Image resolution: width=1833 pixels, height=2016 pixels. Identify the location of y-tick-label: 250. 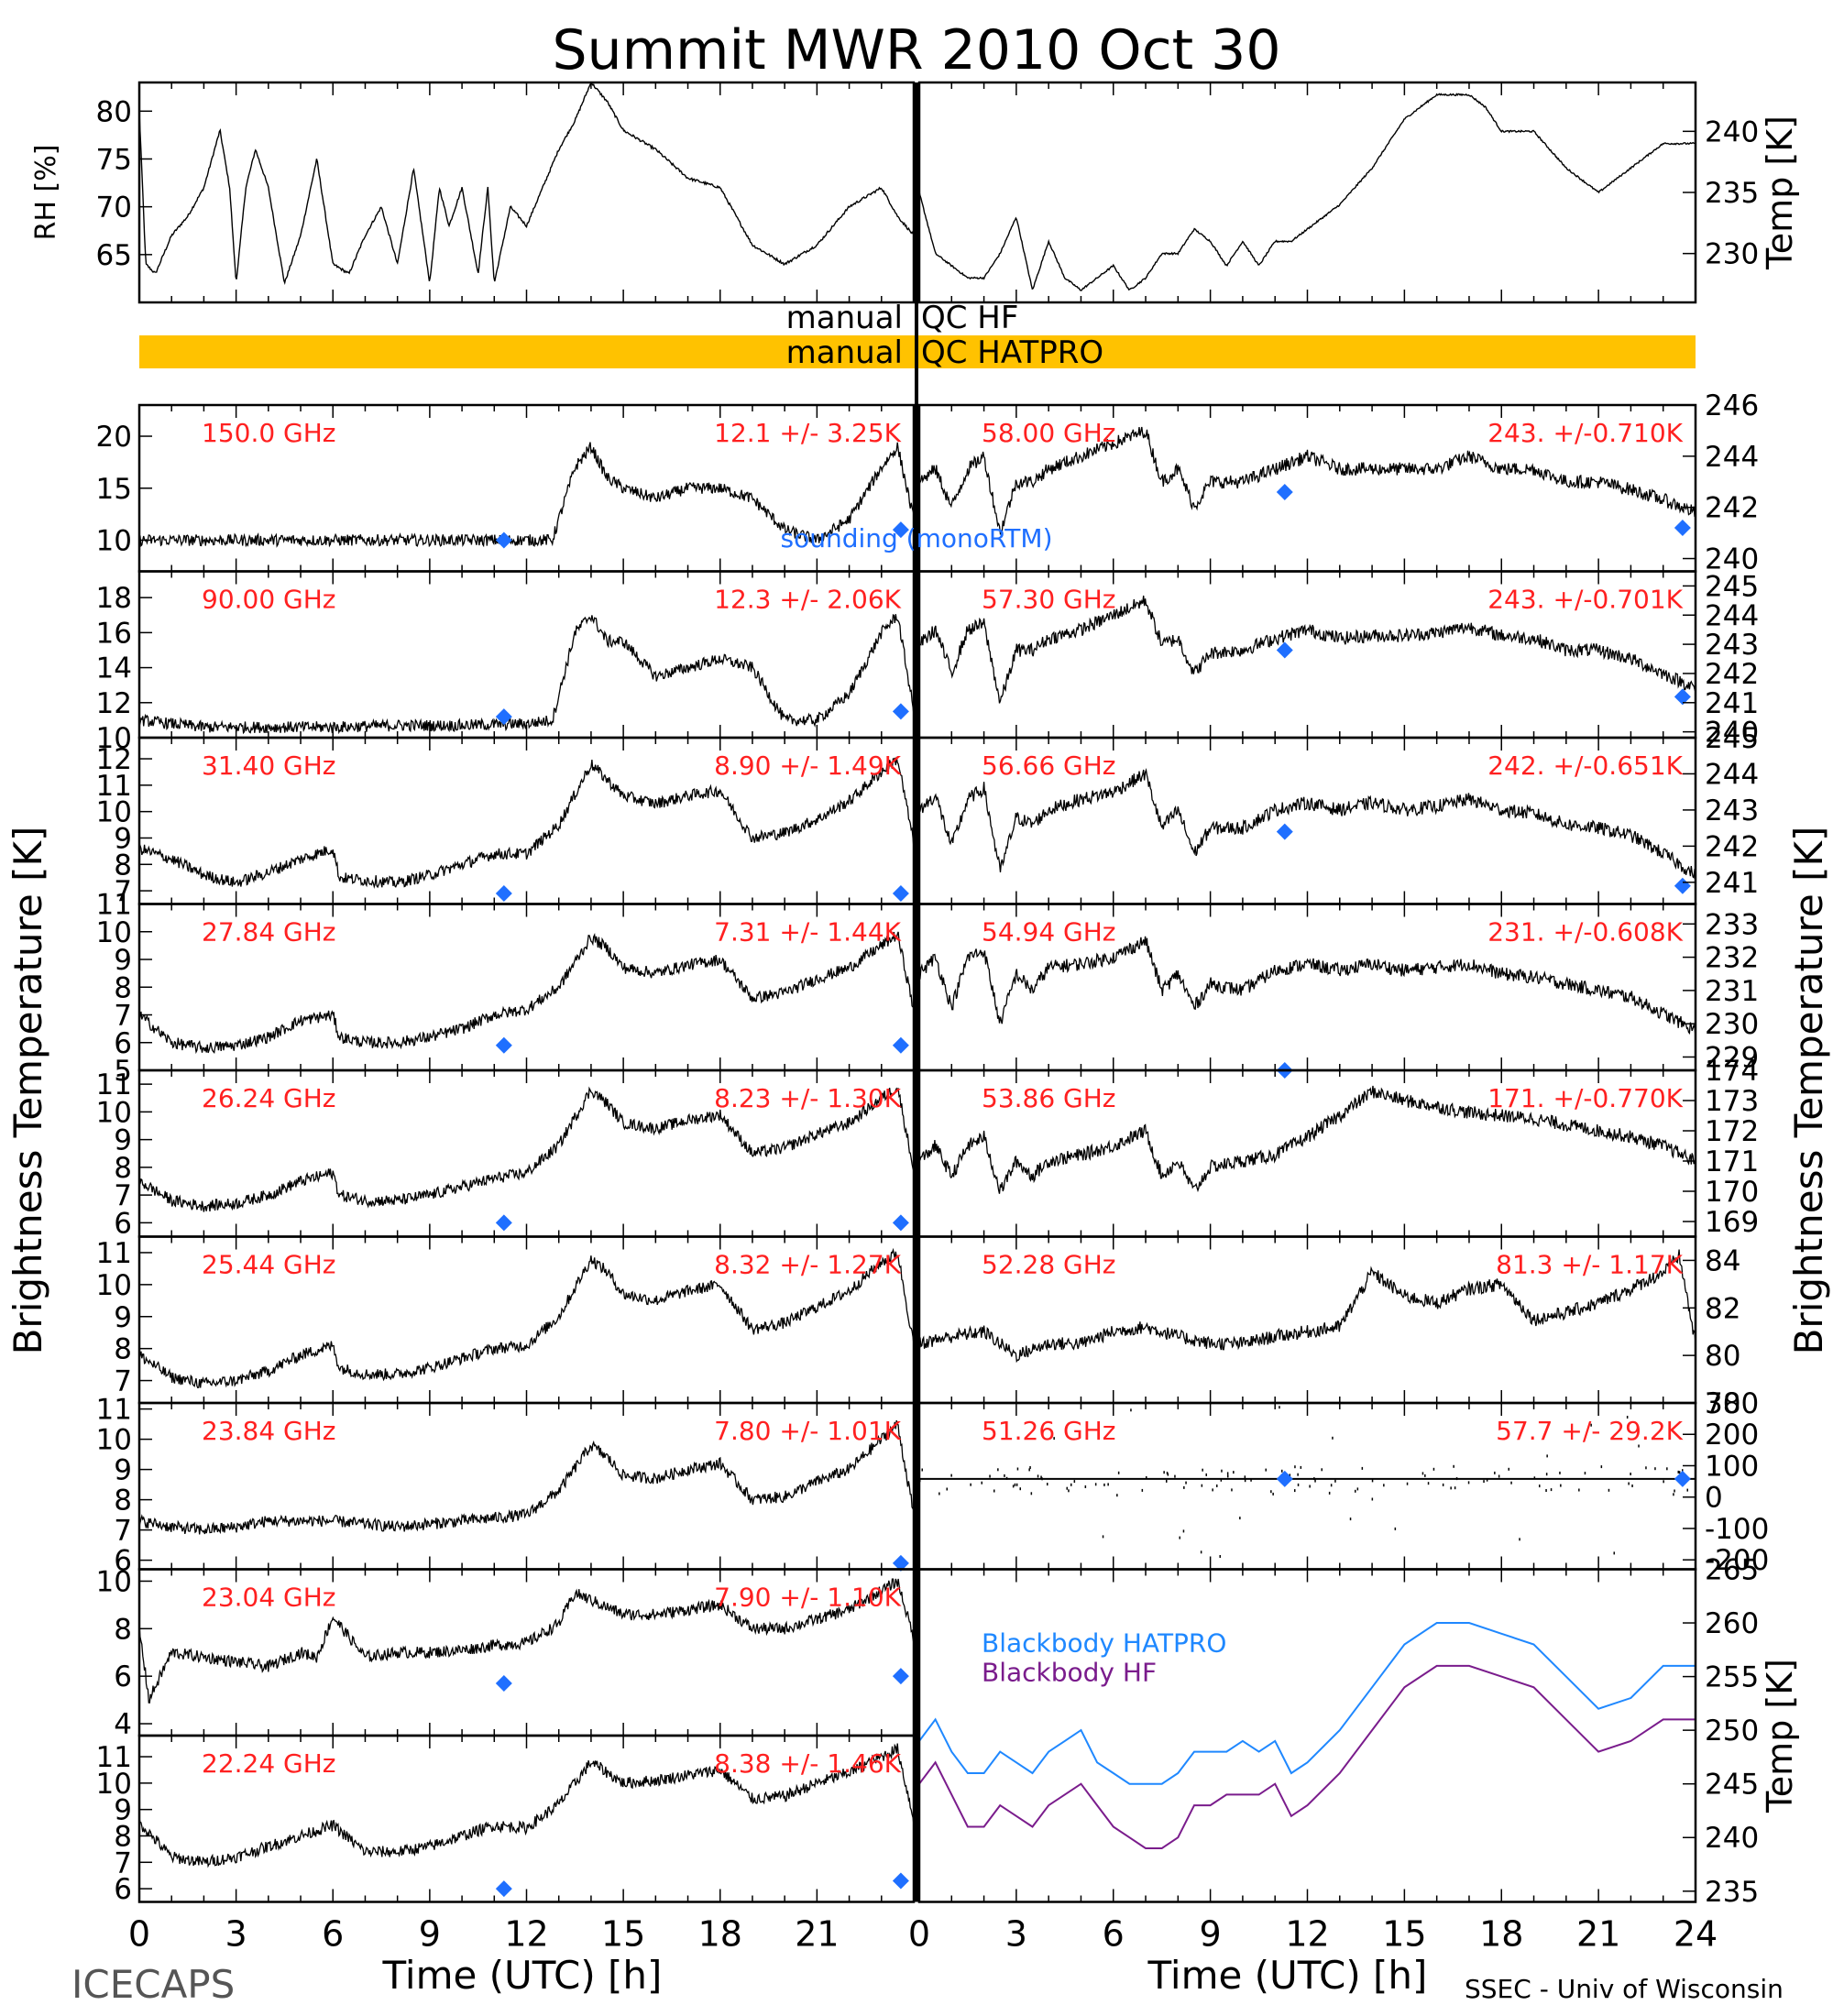
(1732, 1731).